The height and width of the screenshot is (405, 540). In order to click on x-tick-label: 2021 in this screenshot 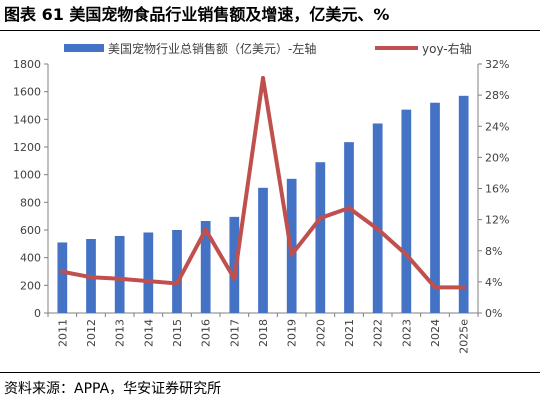, I will do `click(349, 333)`.